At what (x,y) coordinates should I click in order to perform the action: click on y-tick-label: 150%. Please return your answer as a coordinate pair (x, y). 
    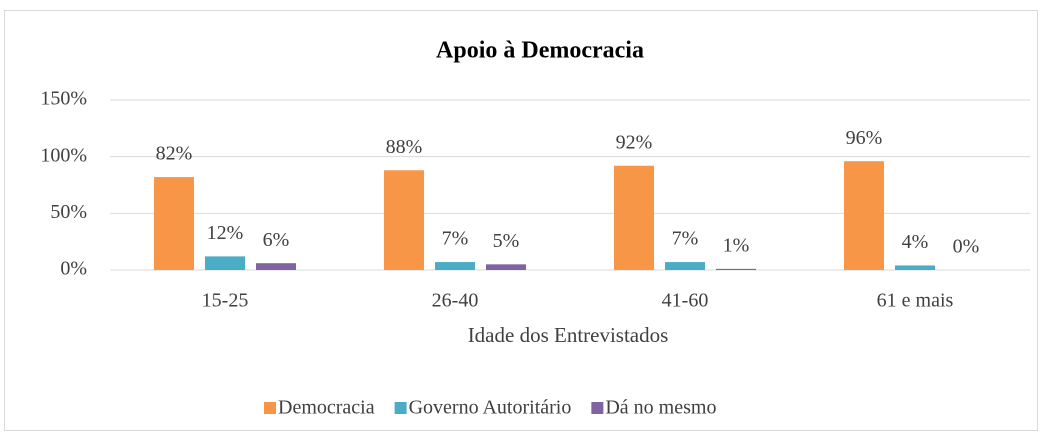
    Looking at the image, I should click on (63, 99).